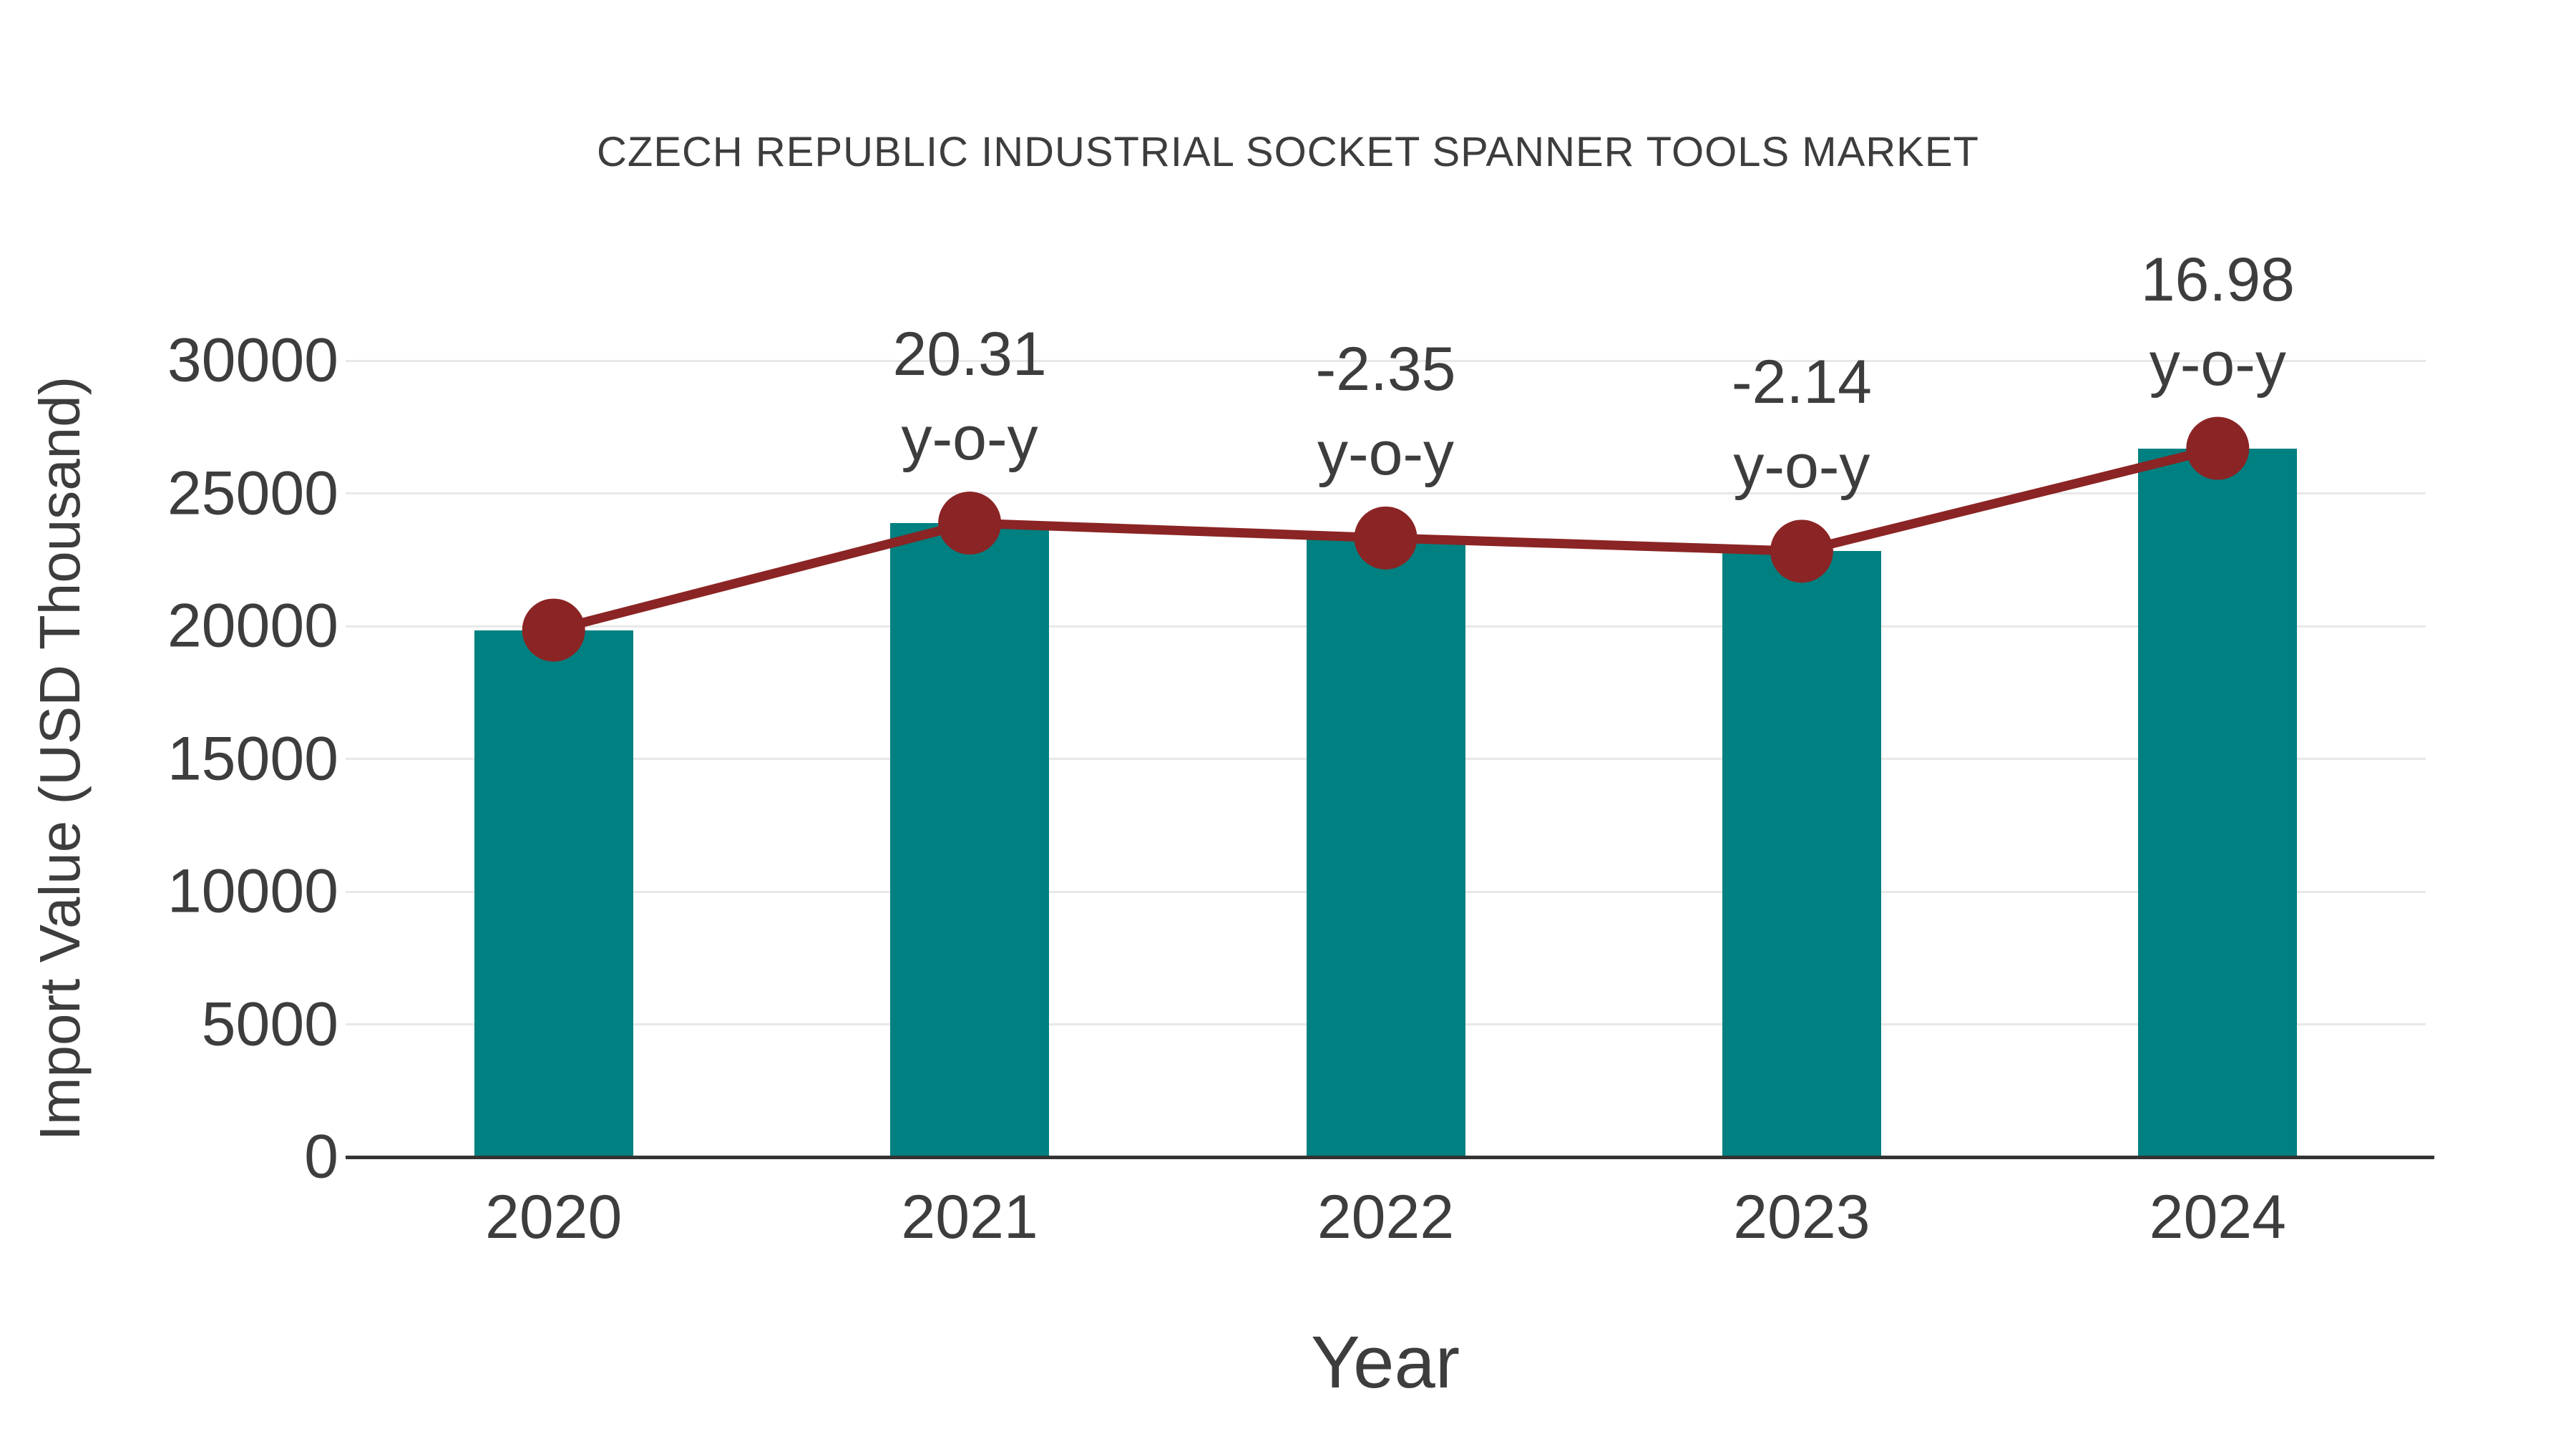 This screenshot has height=1449, width=2576. What do you see at coordinates (969, 396) in the screenshot?
I see `annotation-2021: 20.31 y-o-y` at bounding box center [969, 396].